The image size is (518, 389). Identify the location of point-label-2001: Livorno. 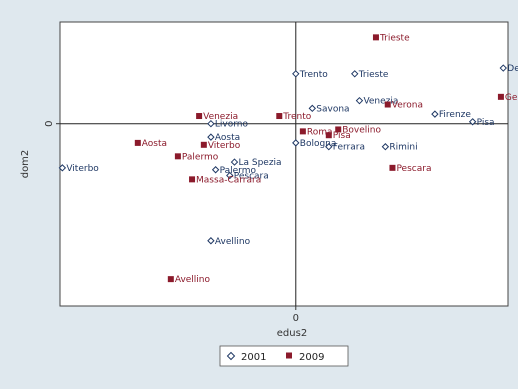
(232, 125).